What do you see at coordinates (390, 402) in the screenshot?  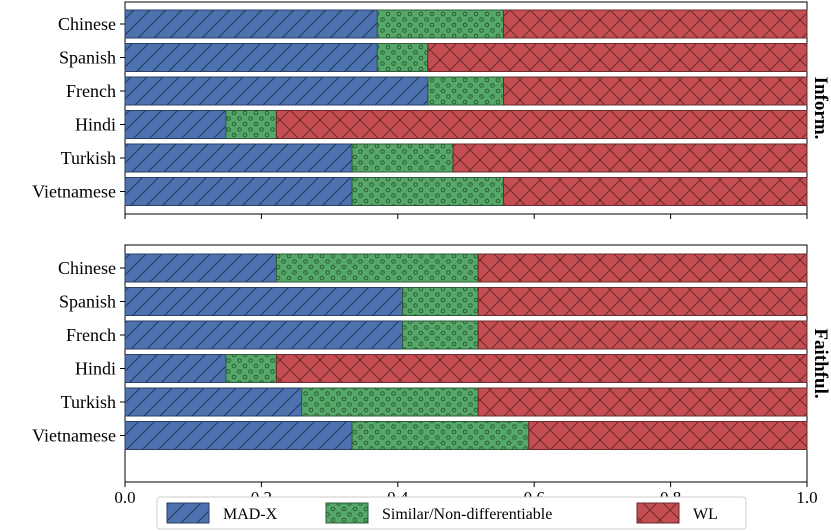 I see `bar-faithful-turkish-similar-non-differentiable` at bounding box center [390, 402].